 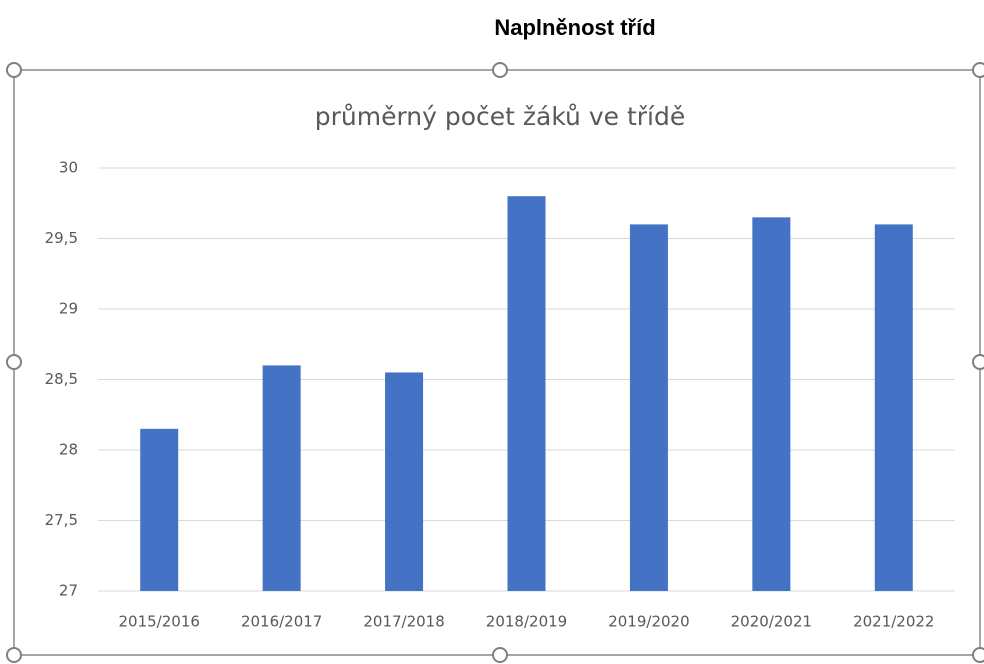 What do you see at coordinates (771, 622) in the screenshot?
I see `x-tick-label: 2020/2021` at bounding box center [771, 622].